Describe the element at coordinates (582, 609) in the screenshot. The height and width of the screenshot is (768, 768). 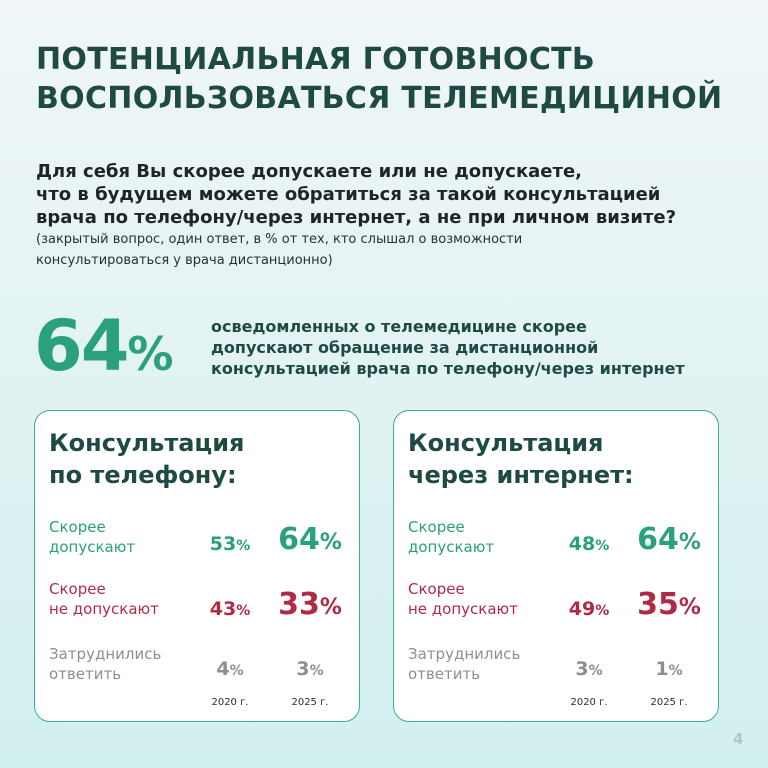
I see `value-number: 49` at that location.